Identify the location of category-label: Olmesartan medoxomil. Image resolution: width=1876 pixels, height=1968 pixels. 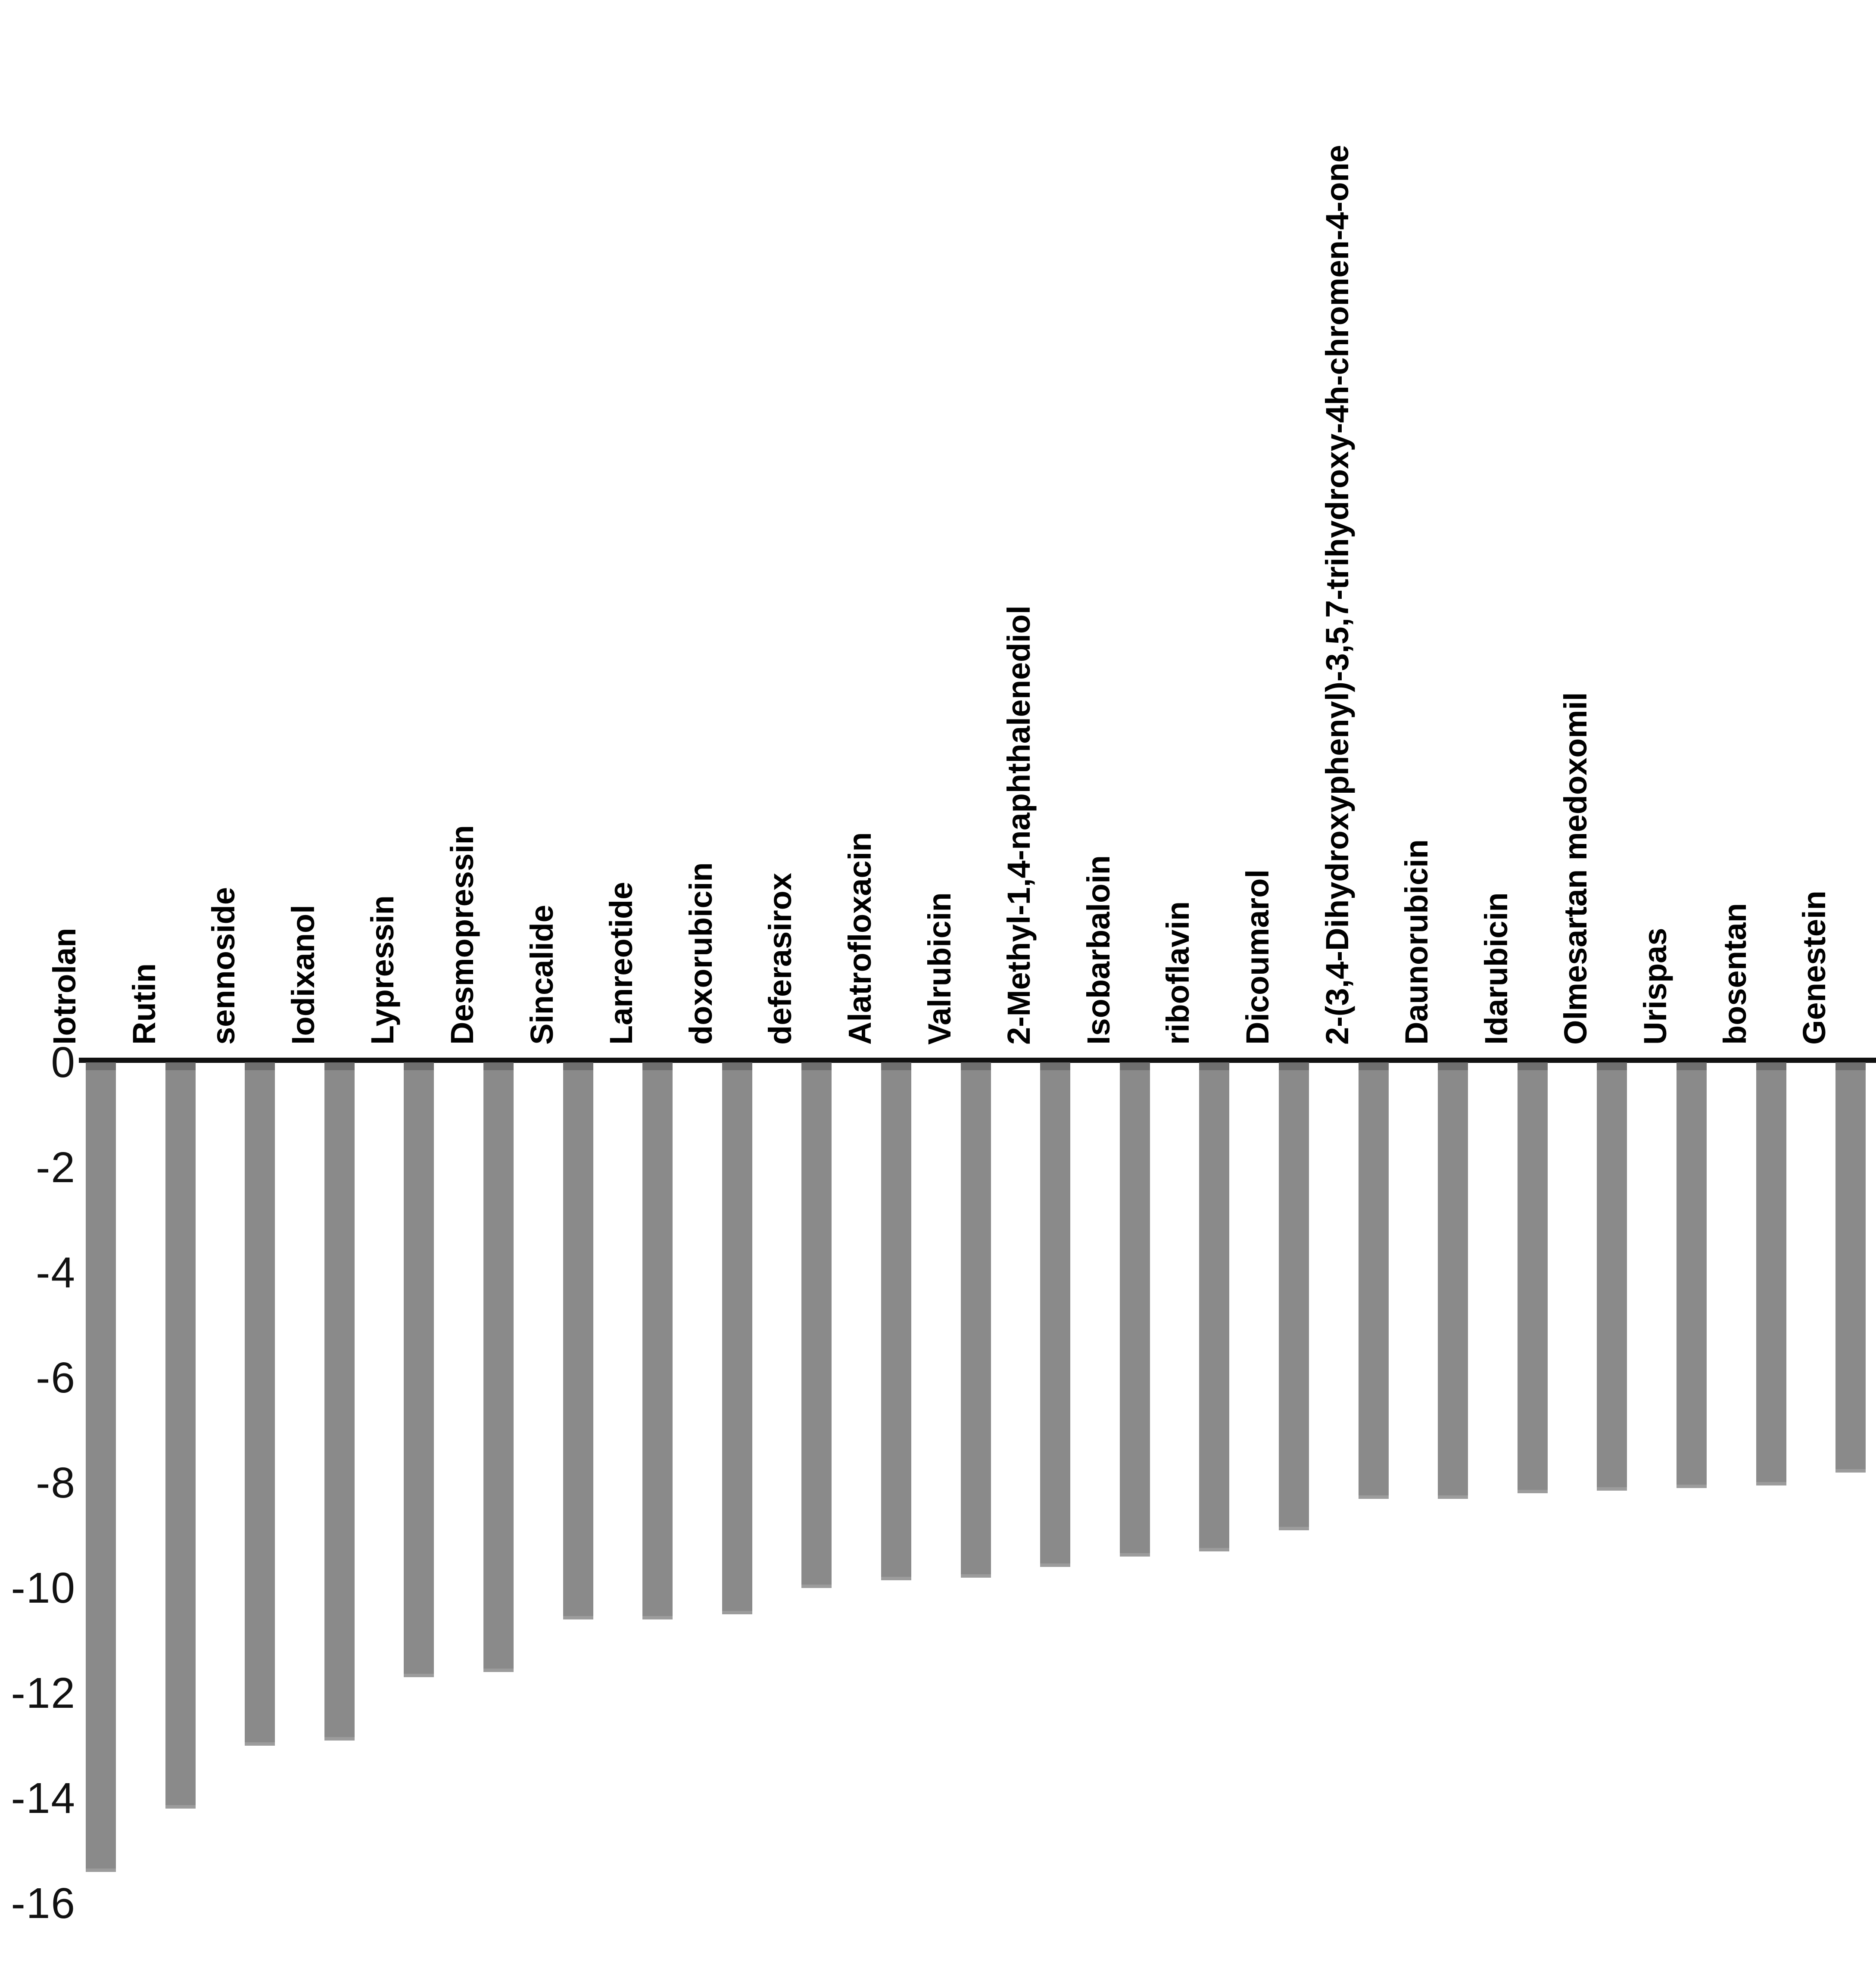
(1576, 868).